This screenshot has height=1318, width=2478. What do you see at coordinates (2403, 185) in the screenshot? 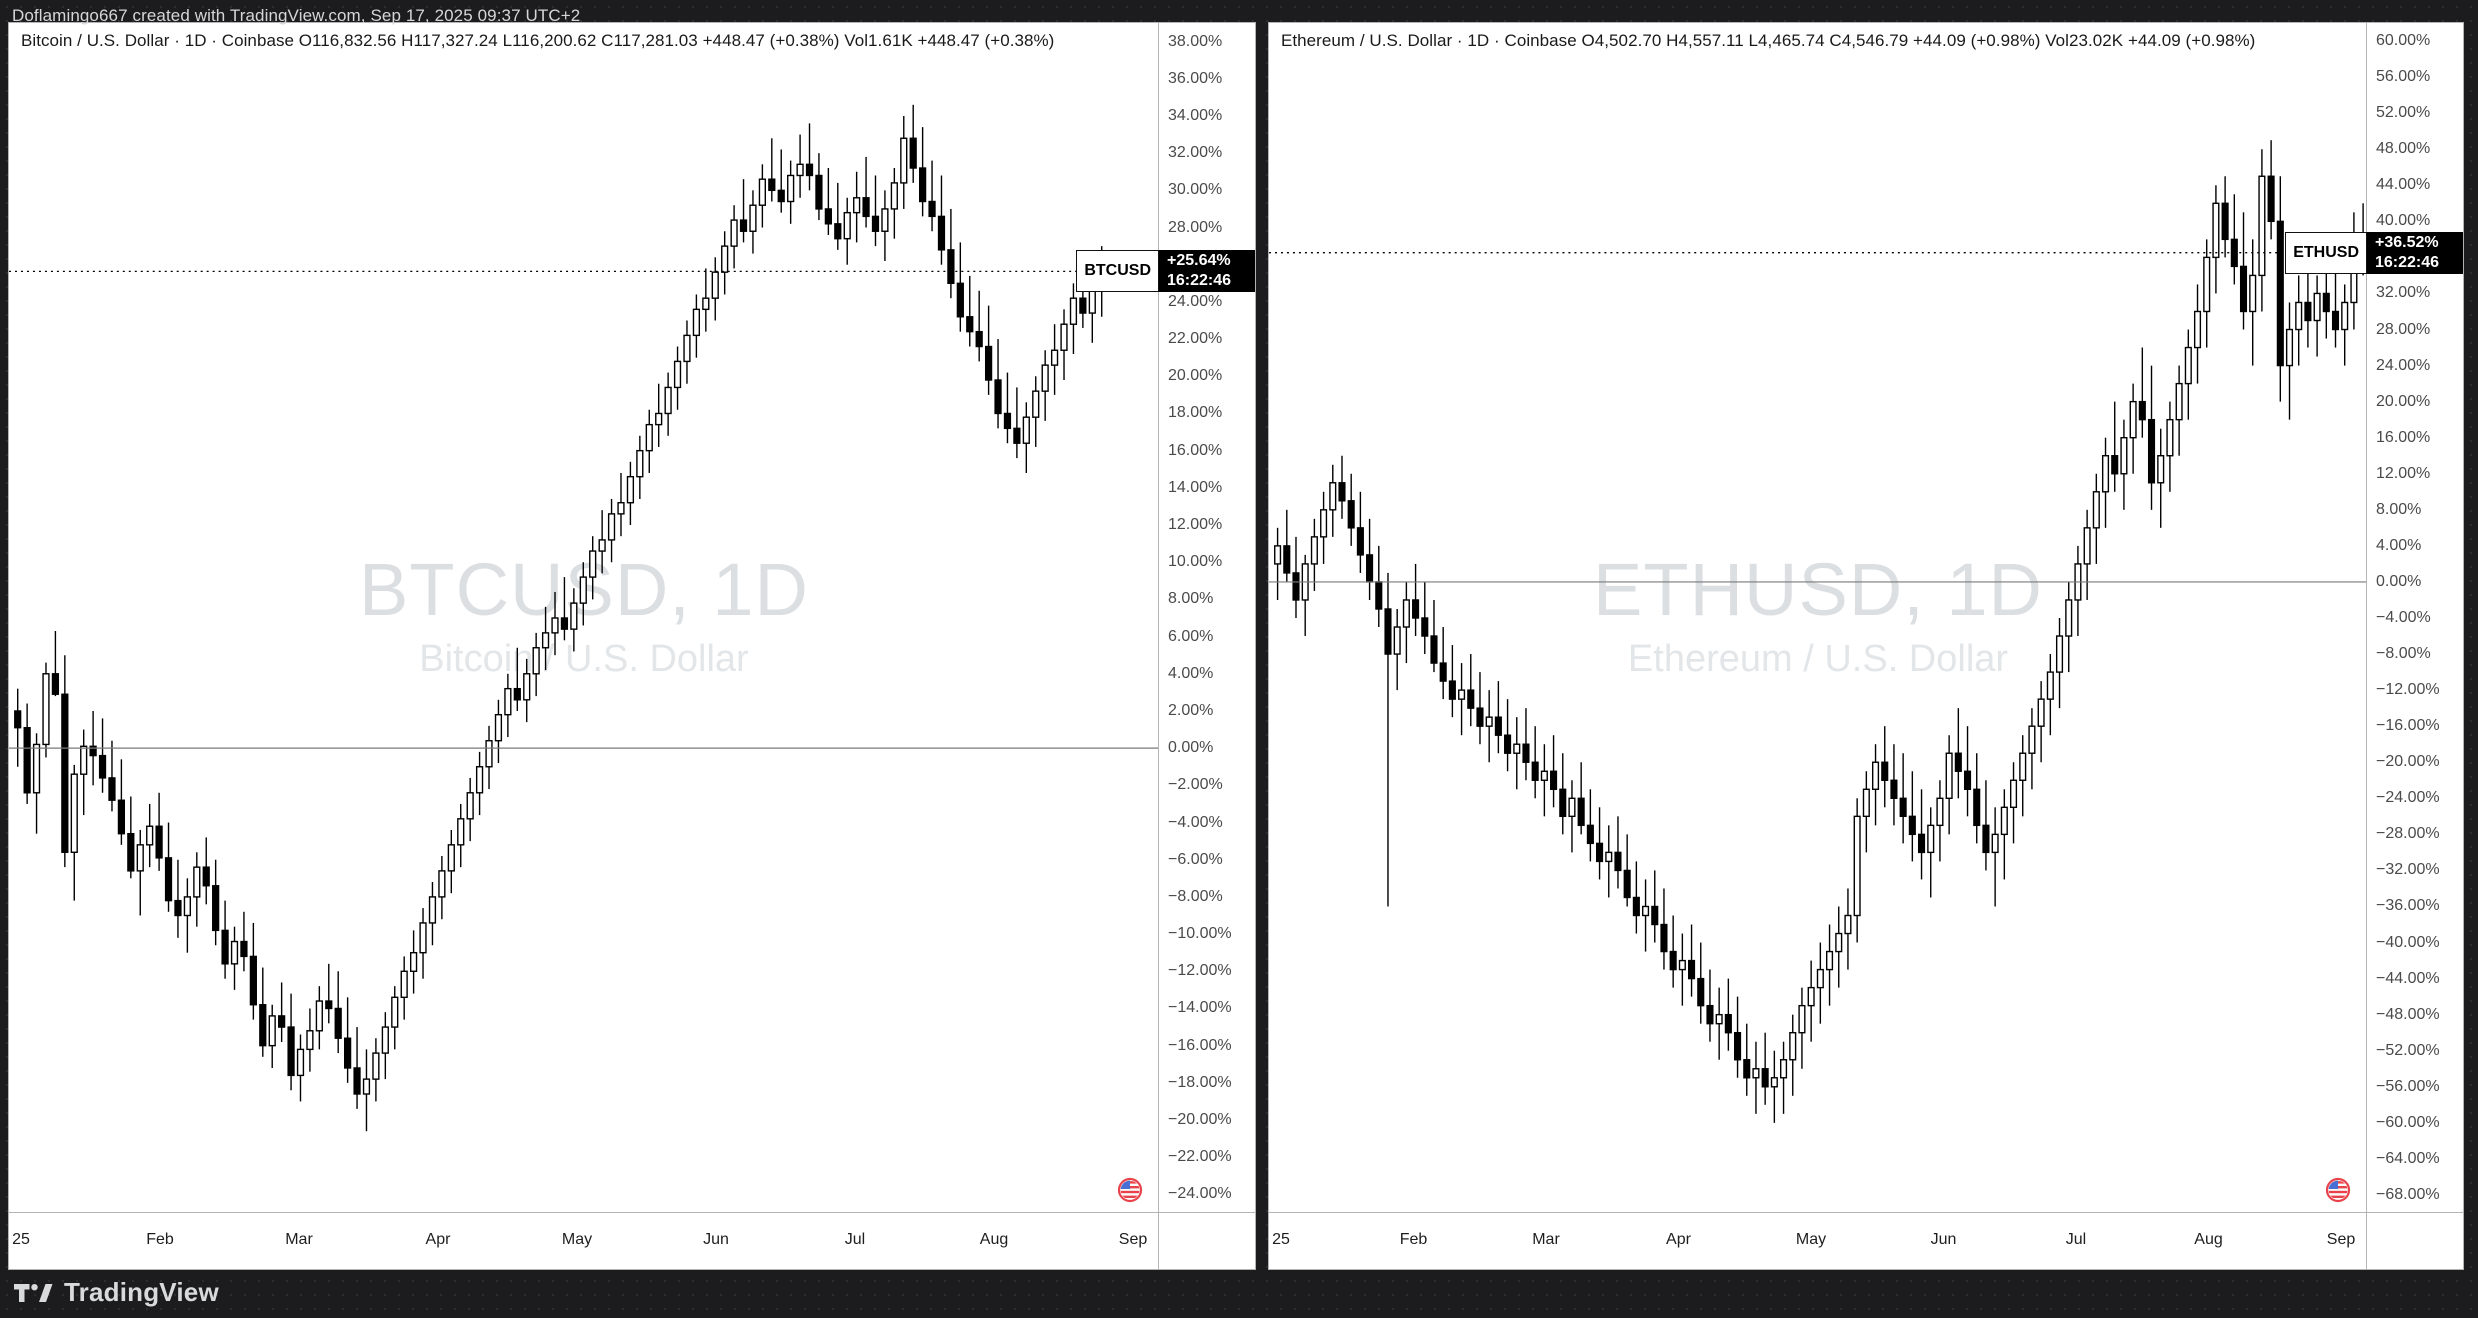
I see `price-axis-tick: 44.00%` at bounding box center [2403, 185].